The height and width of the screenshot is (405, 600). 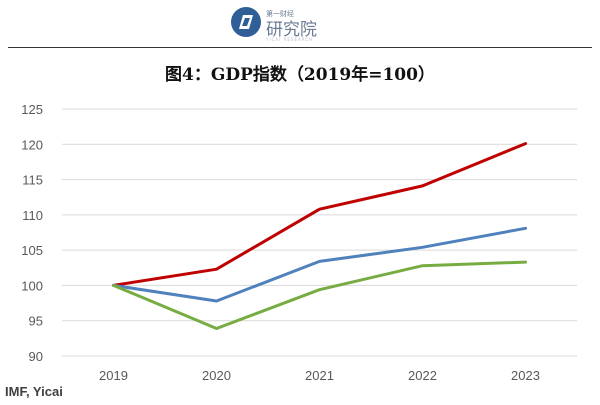 I want to click on brand-small-text: 第一财经, so click(x=280, y=14).